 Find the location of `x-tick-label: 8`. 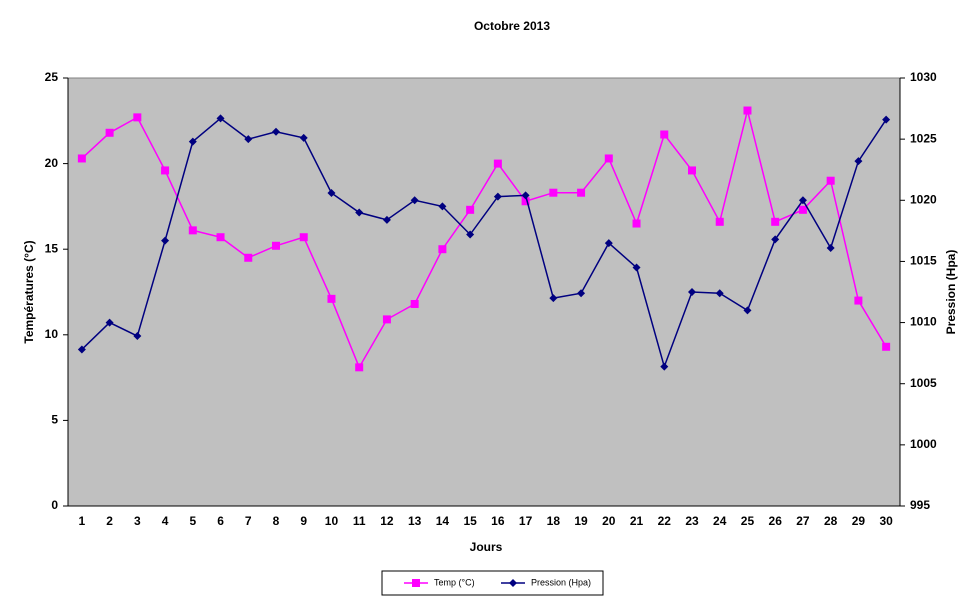

x-tick-label: 8 is located at coordinates (276, 521).